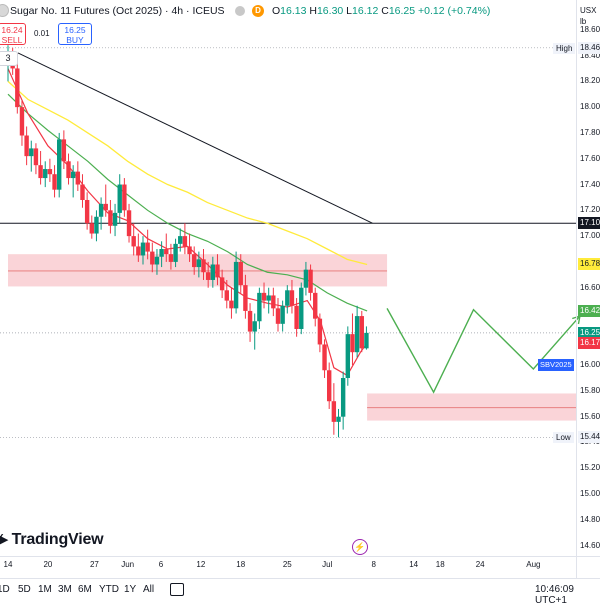 The width and height of the screenshot is (600, 606). What do you see at coordinates (483, 351) in the screenshot?
I see `projection-path` at bounding box center [483, 351].